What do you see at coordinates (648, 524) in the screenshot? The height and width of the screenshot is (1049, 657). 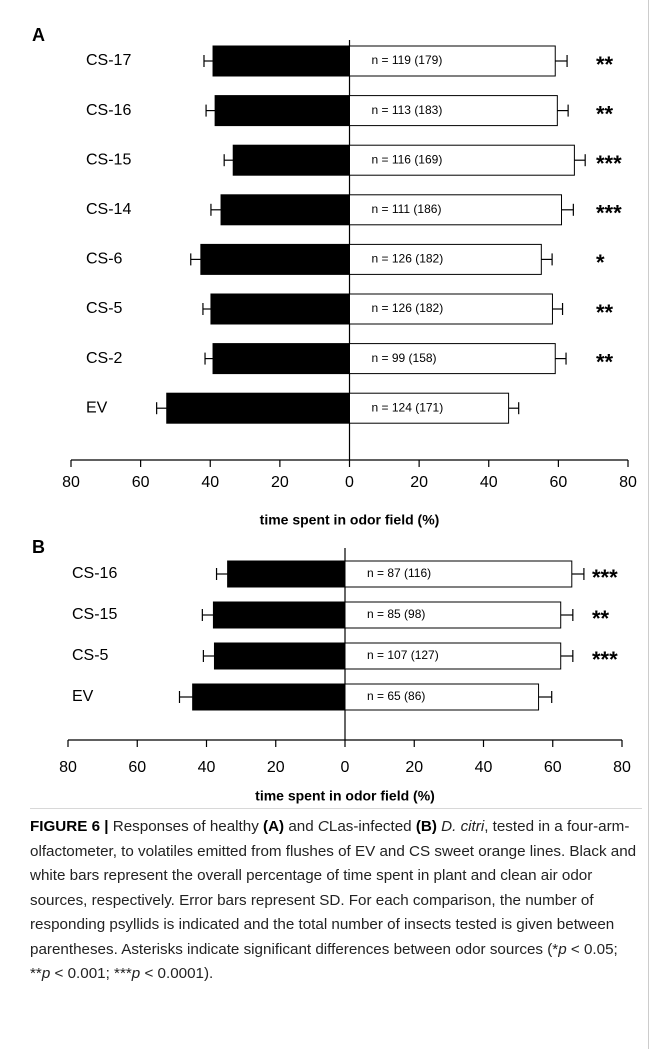 I see `border` at bounding box center [648, 524].